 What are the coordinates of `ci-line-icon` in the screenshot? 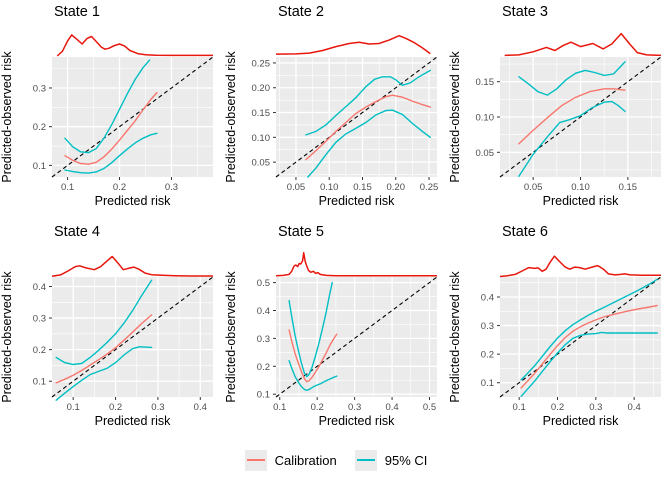 It's located at (365, 460).